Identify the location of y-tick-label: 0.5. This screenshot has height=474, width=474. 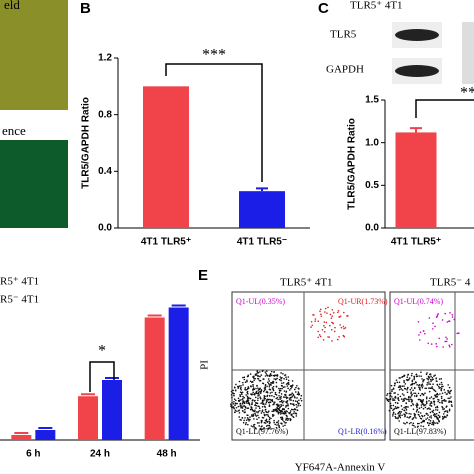
(372, 185).